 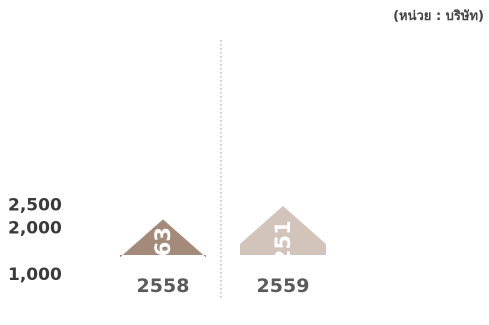 What do you see at coordinates (163, 260) in the screenshot?
I see `bar-value-label: 1,963` at bounding box center [163, 260].